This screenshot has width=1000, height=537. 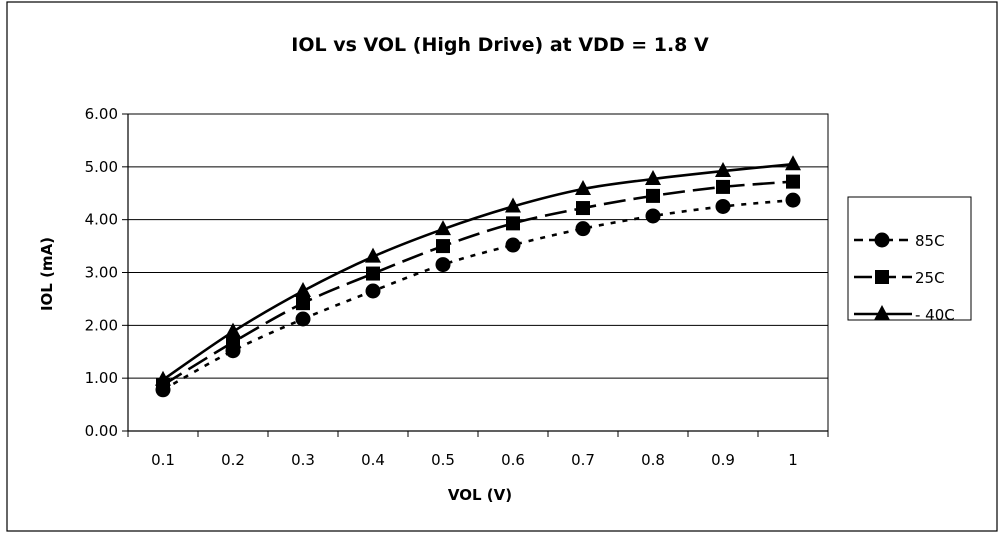 What do you see at coordinates (303, 460) in the screenshot?
I see `x-tick-label: 0.3` at bounding box center [303, 460].